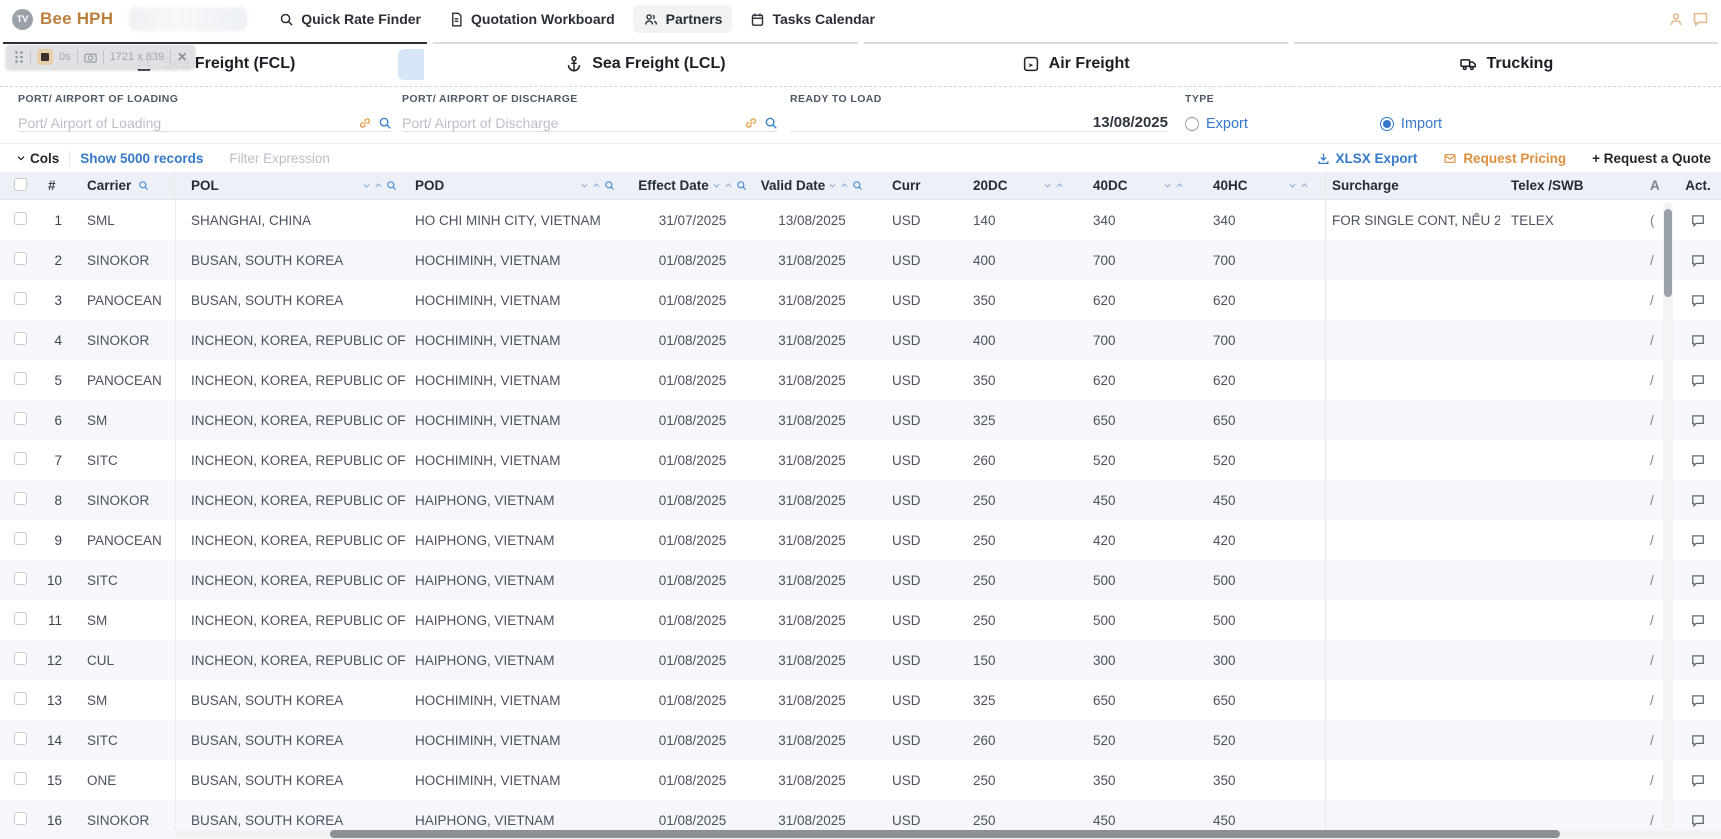  What do you see at coordinates (45, 57) in the screenshot?
I see `stop-recording-button` at bounding box center [45, 57].